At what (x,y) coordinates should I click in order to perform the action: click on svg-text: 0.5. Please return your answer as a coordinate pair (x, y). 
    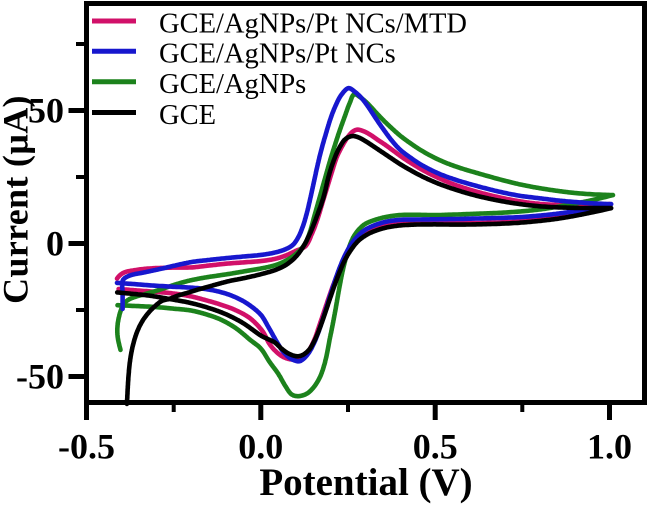
    Looking at the image, I should click on (435, 447).